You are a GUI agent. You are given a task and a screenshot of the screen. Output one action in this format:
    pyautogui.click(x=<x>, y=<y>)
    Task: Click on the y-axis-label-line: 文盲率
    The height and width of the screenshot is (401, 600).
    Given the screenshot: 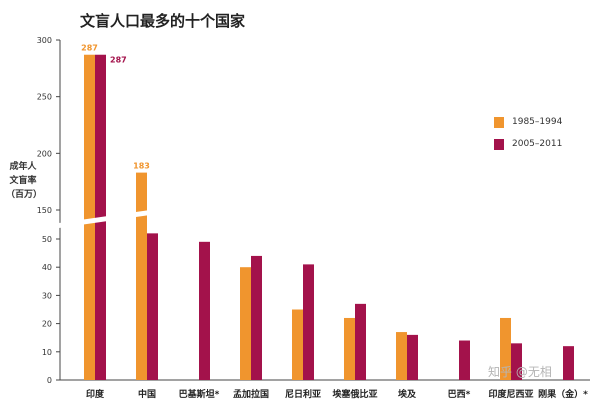 What is the action you would take?
    pyautogui.click(x=23, y=181)
    